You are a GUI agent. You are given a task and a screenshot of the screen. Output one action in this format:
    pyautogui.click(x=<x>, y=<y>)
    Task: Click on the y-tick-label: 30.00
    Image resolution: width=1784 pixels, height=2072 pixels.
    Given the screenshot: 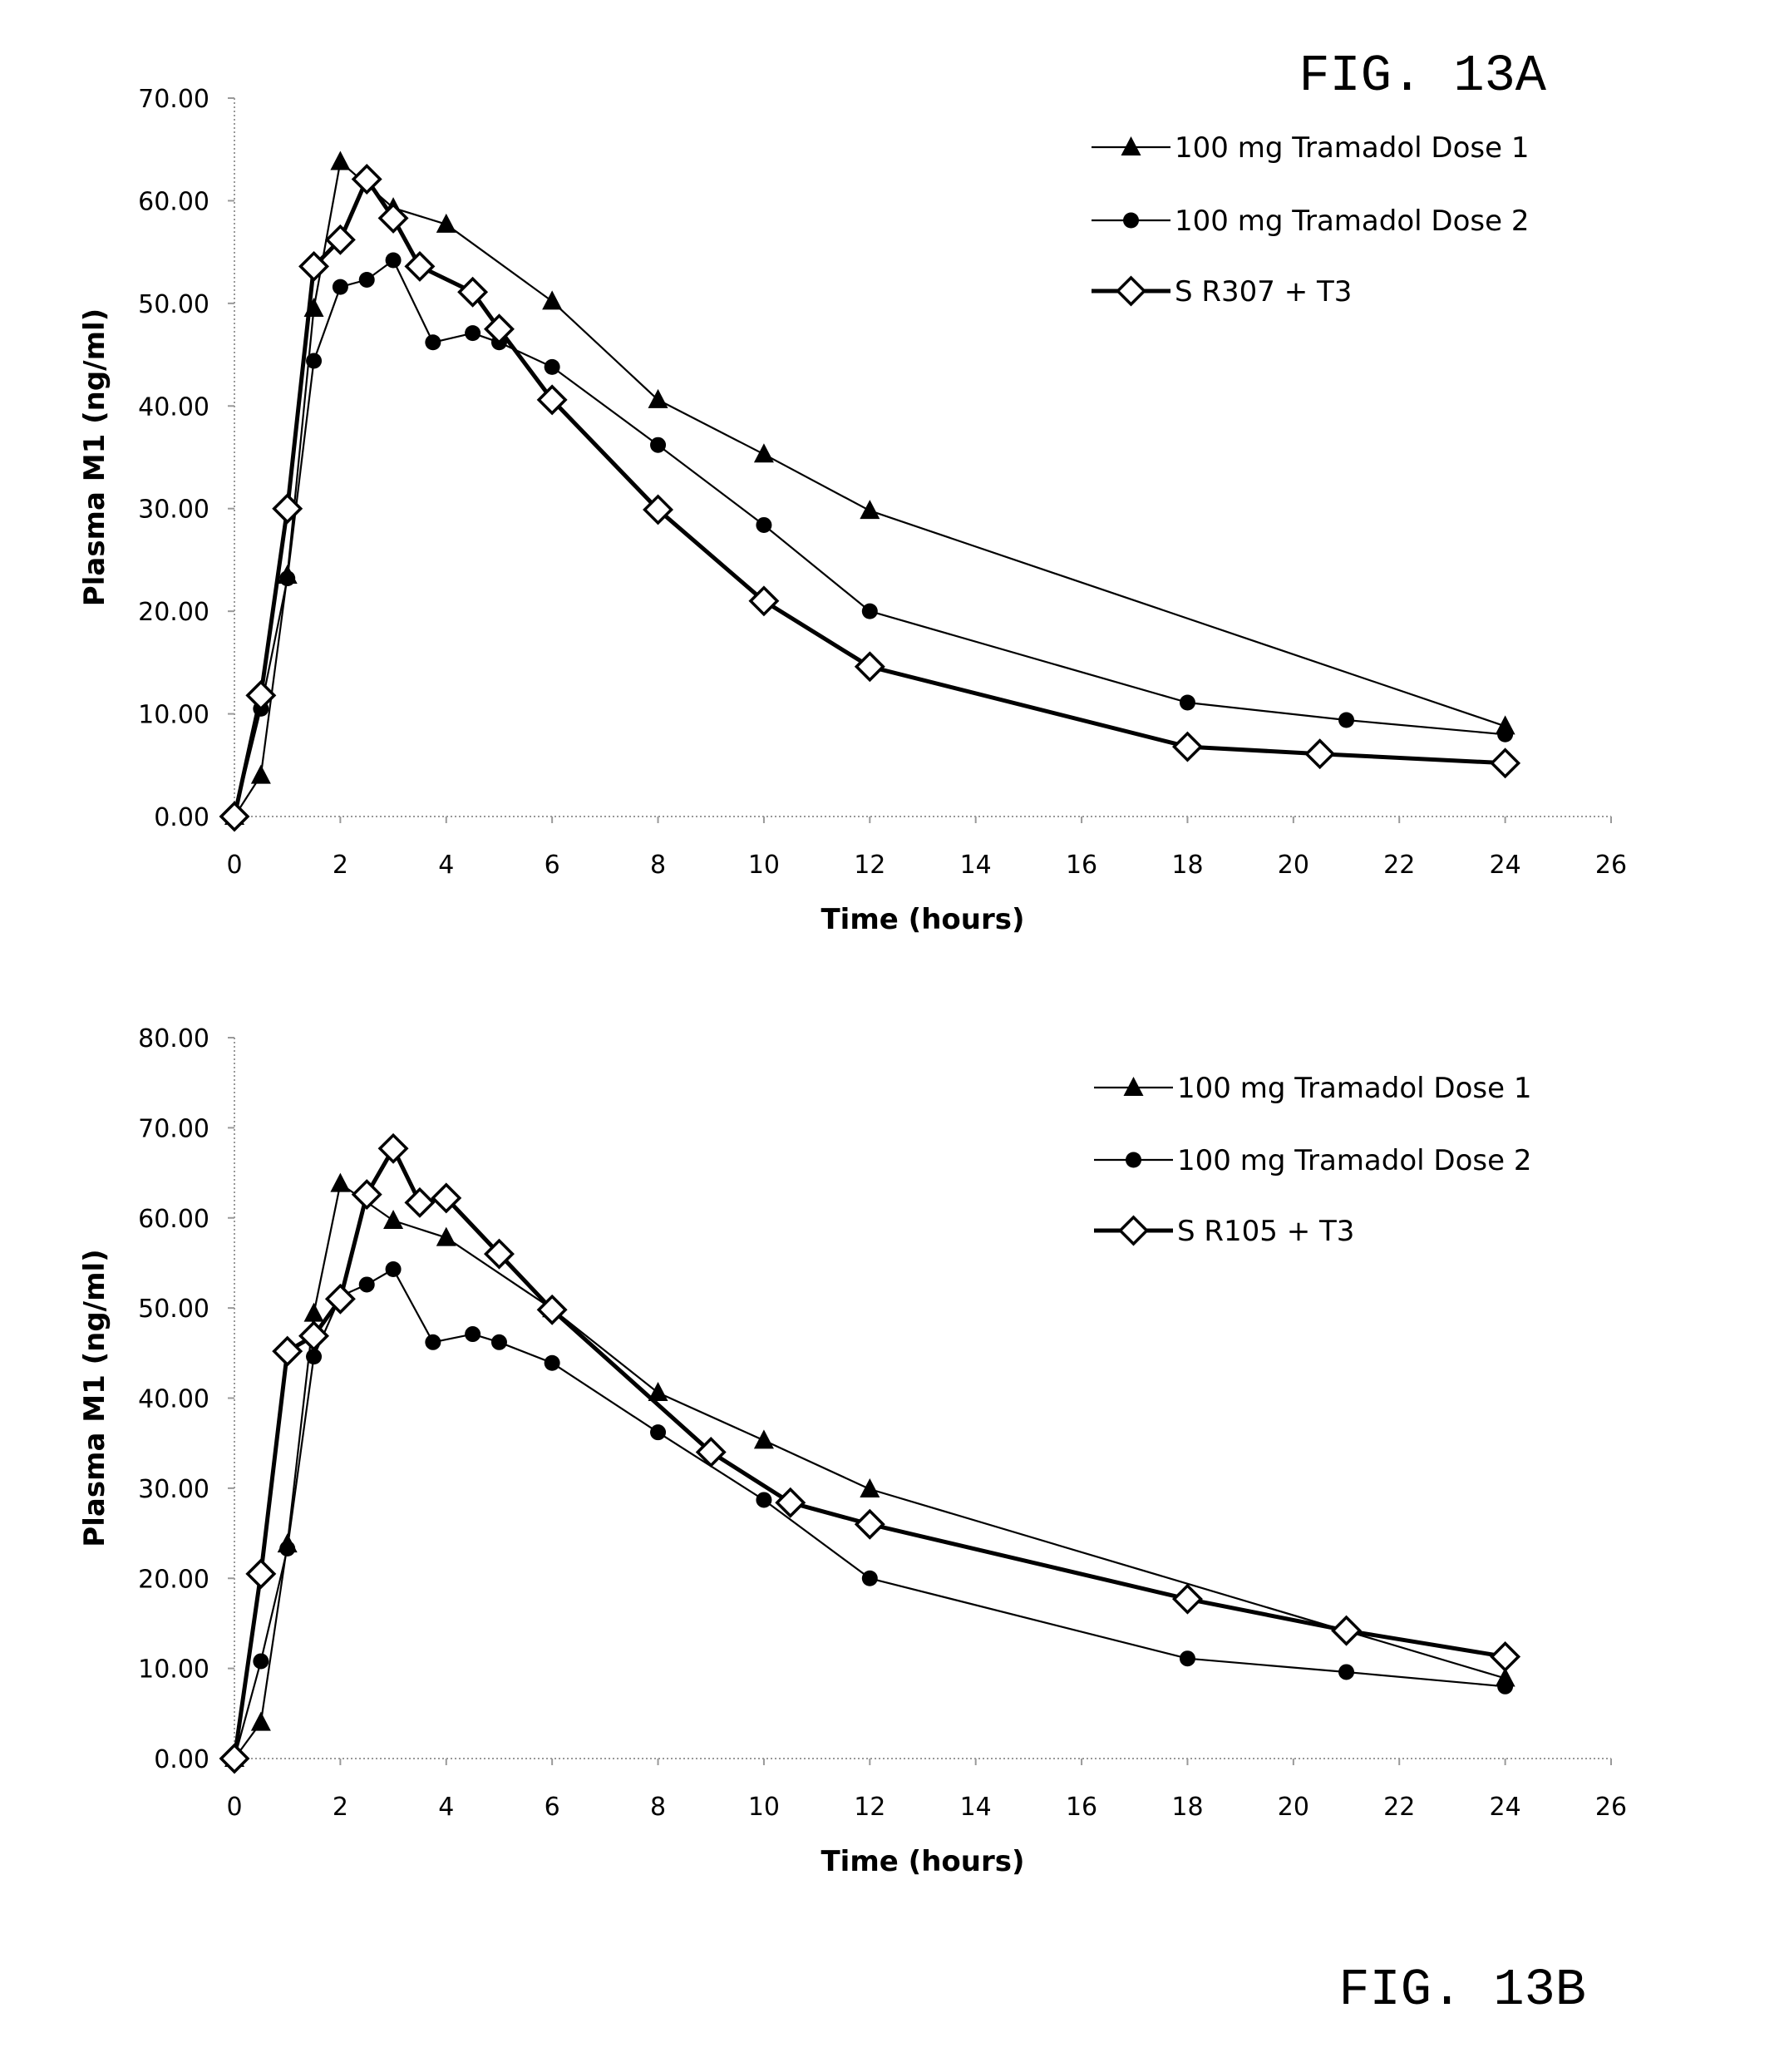 What is the action you would take?
    pyautogui.click(x=174, y=1489)
    